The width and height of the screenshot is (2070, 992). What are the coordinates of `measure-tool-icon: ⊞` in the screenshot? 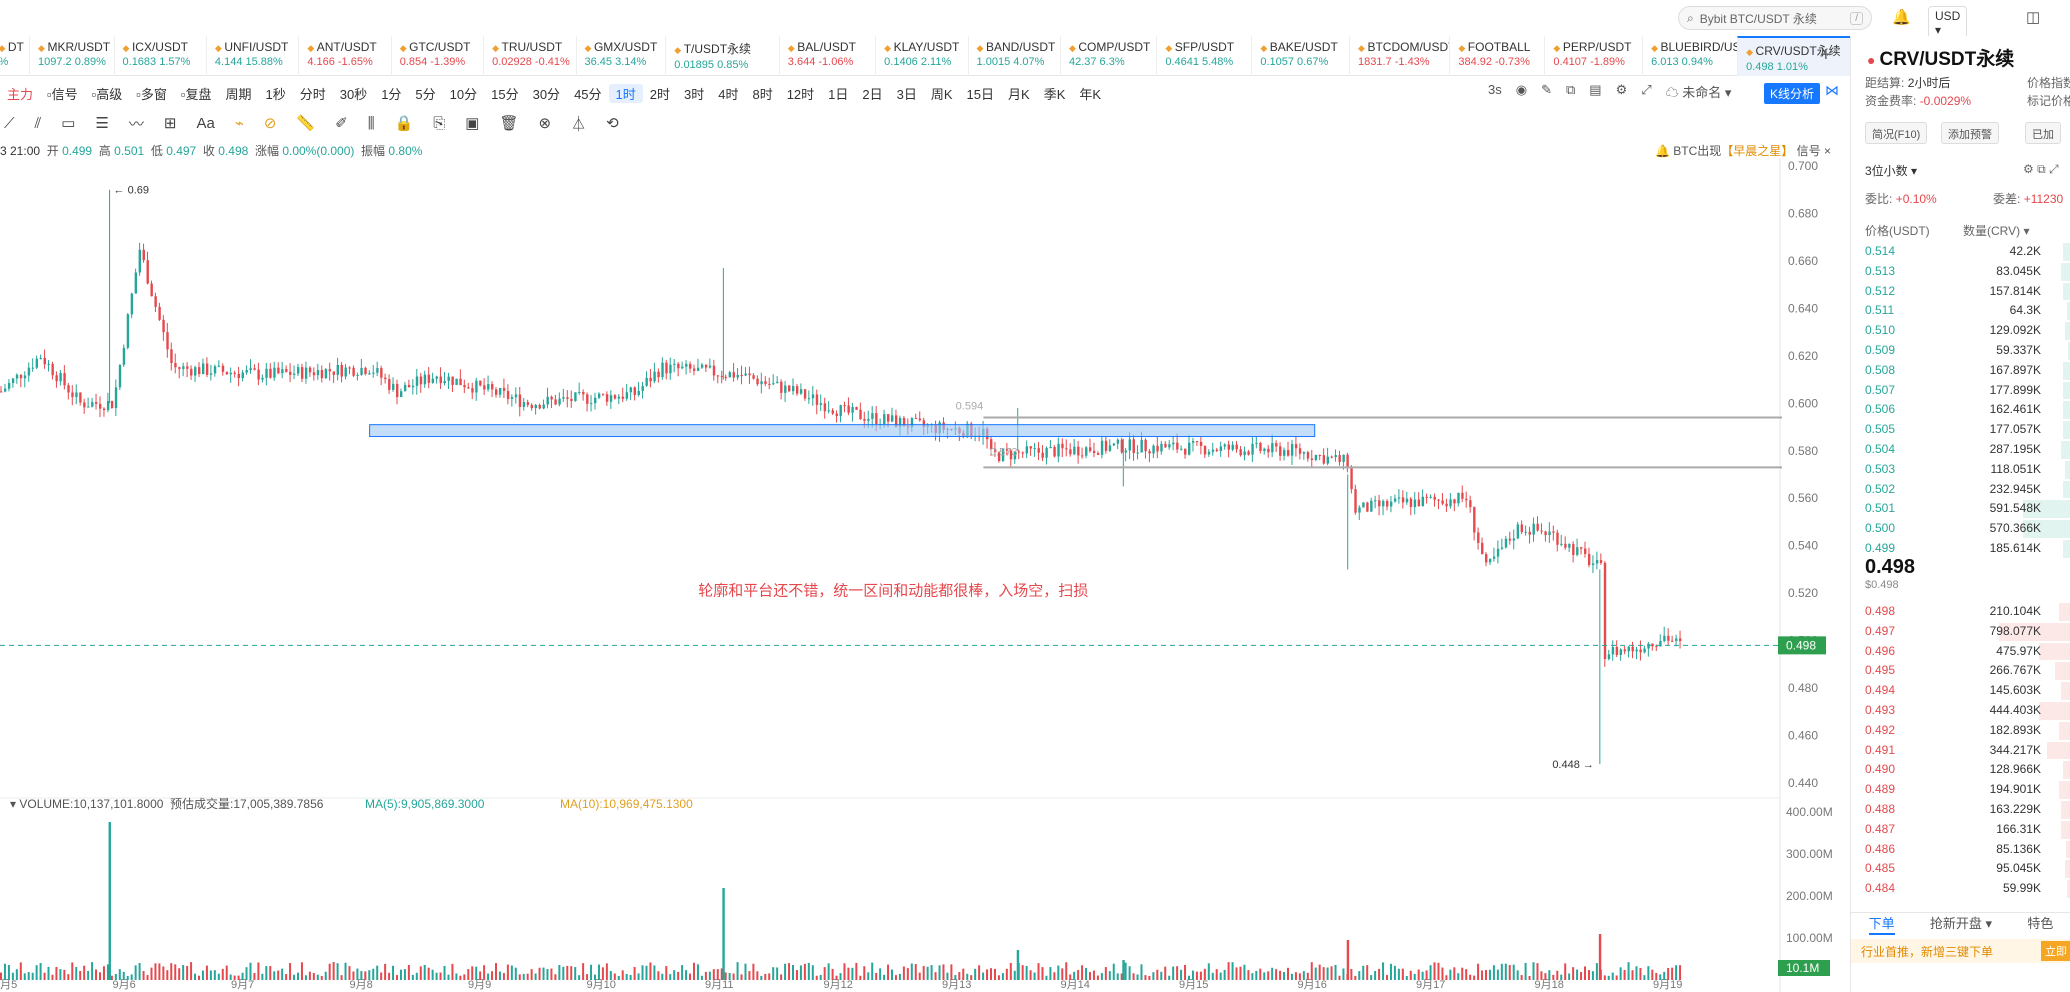 It's located at (170, 123).